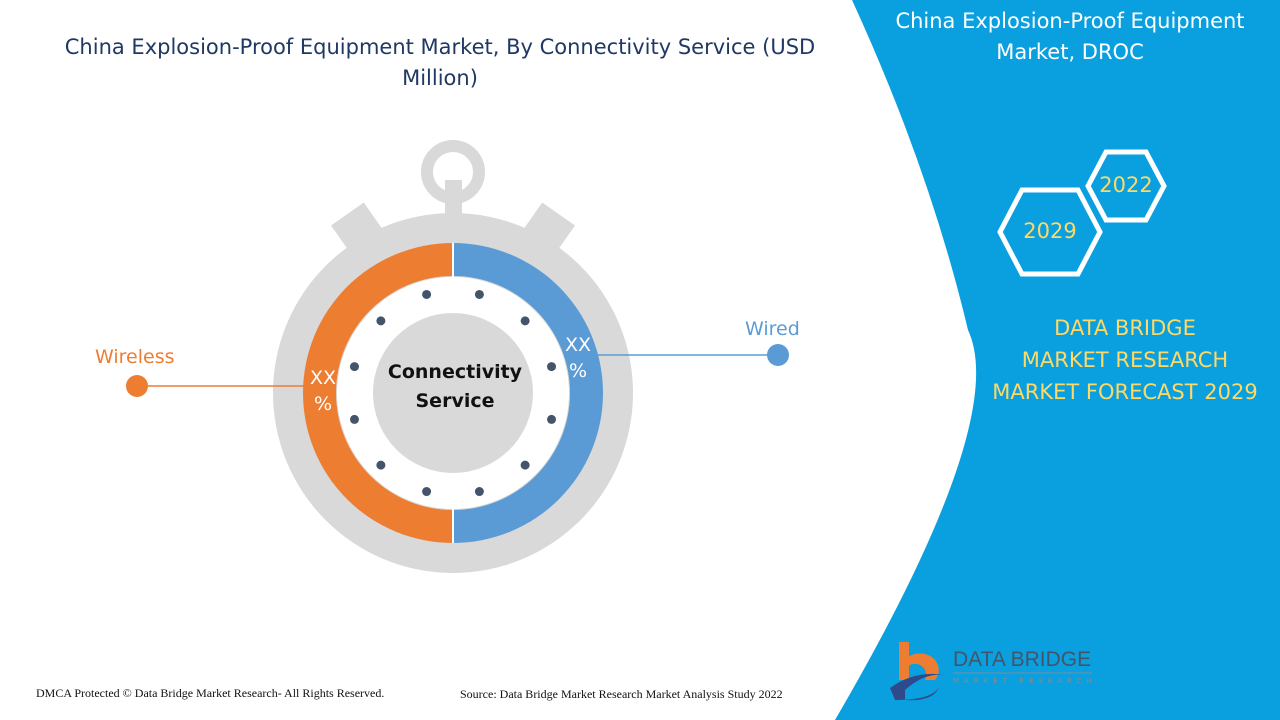 The height and width of the screenshot is (720, 1280). Describe the element at coordinates (455, 386) in the screenshot. I see `center-label: Connectivity Service` at that location.